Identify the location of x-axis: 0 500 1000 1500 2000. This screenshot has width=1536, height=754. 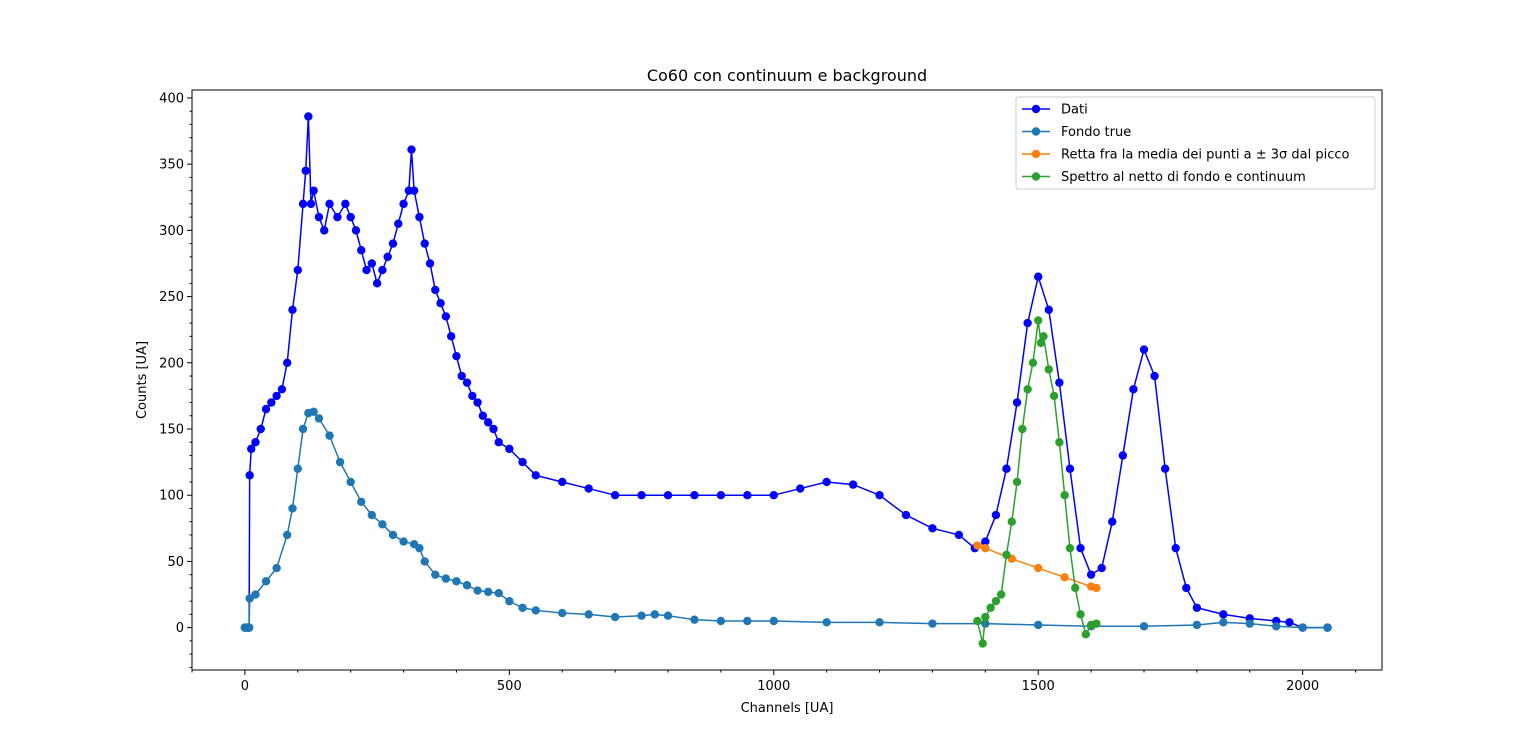
(774, 682).